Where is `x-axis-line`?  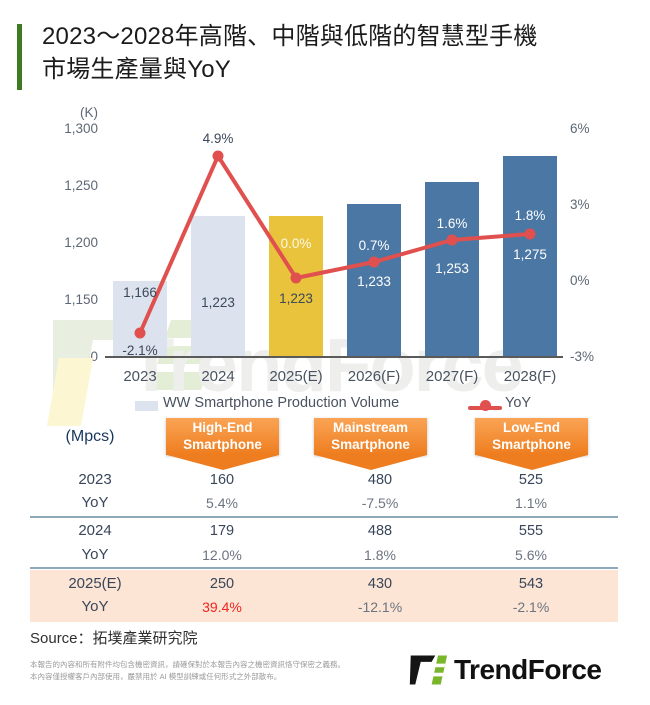 x-axis-line is located at coordinates (334, 357).